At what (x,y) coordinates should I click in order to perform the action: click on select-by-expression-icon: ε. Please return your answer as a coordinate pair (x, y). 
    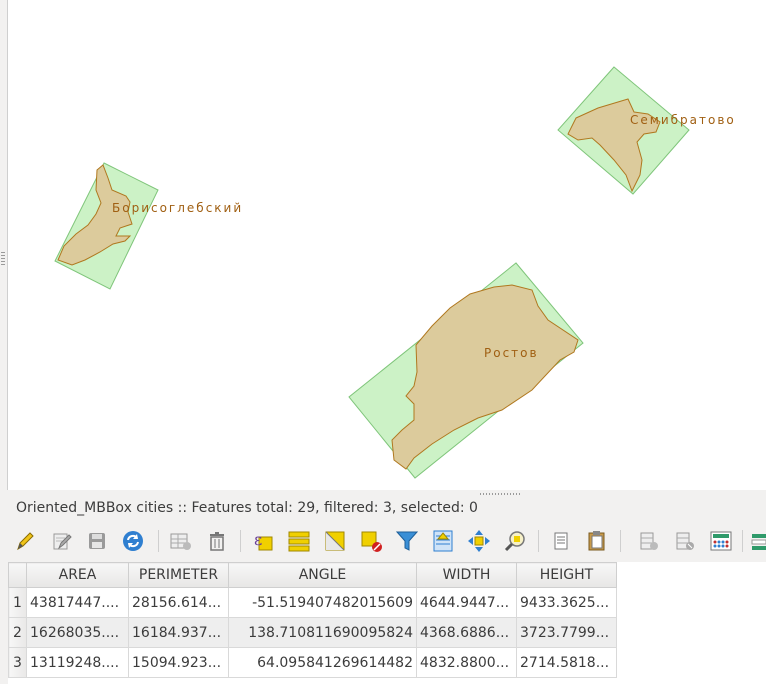
    Looking at the image, I should click on (263, 541).